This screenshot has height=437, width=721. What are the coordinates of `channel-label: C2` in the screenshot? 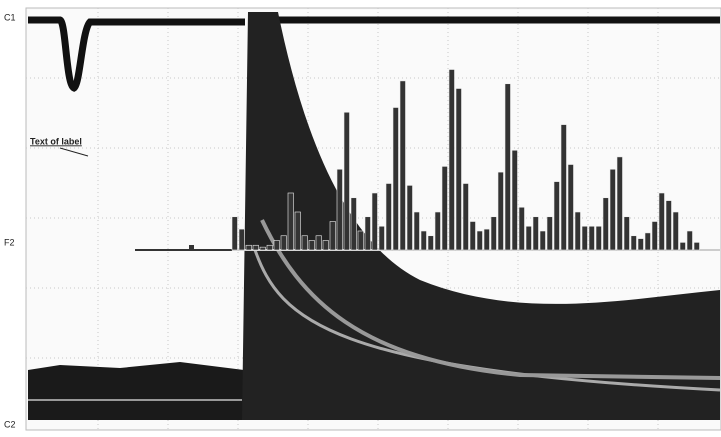 It's located at (10, 424).